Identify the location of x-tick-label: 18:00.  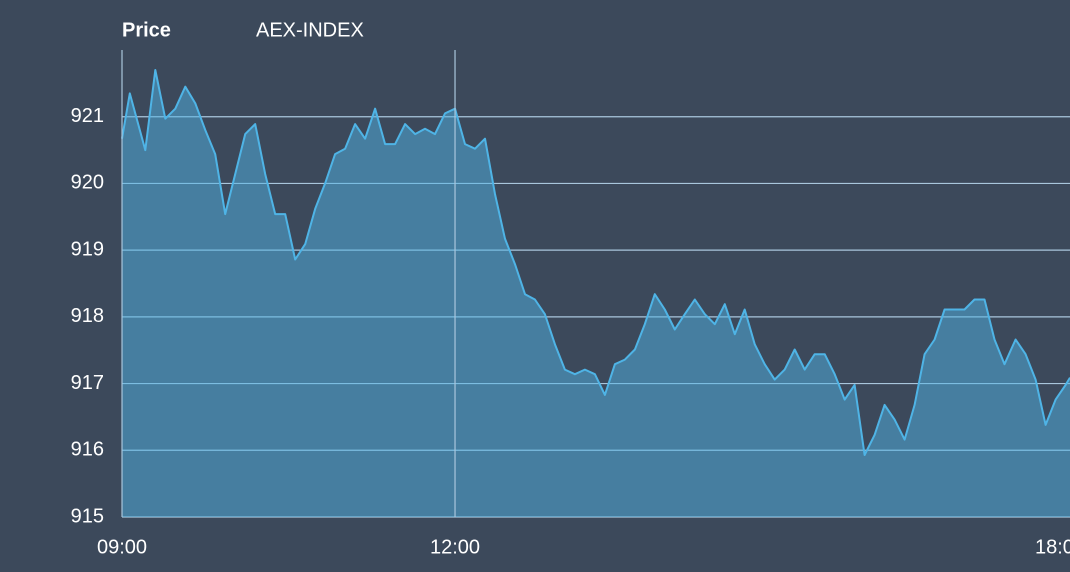
(1052, 547).